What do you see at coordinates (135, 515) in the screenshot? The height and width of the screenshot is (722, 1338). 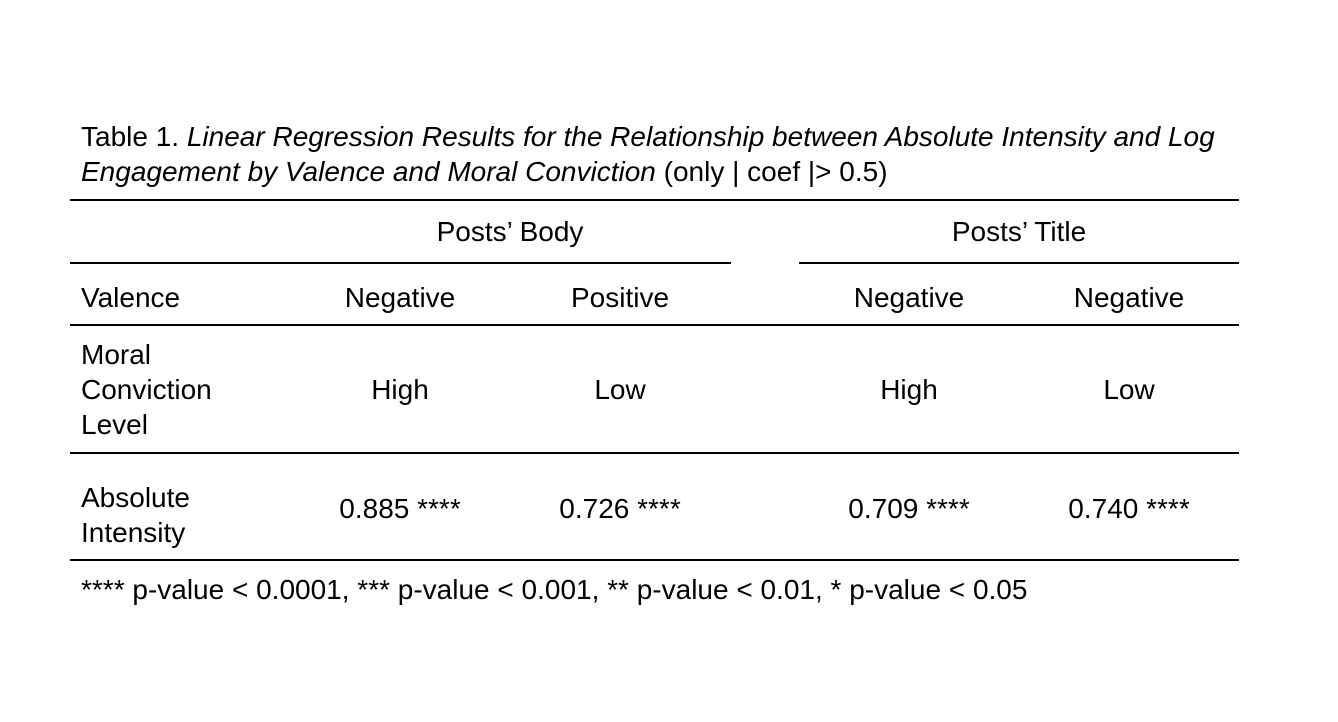 I see `row-label-absolute-intensity: Absolute Intensity` at bounding box center [135, 515].